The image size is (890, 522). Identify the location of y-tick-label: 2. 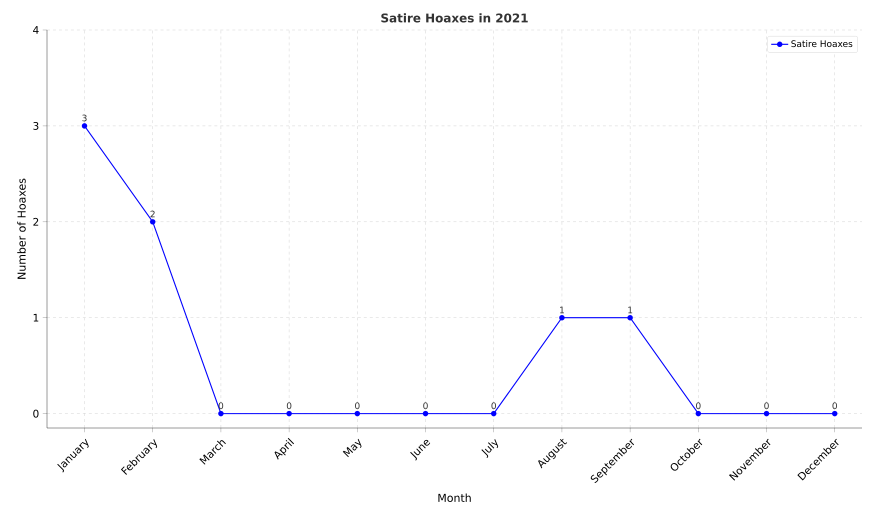
(35, 222).